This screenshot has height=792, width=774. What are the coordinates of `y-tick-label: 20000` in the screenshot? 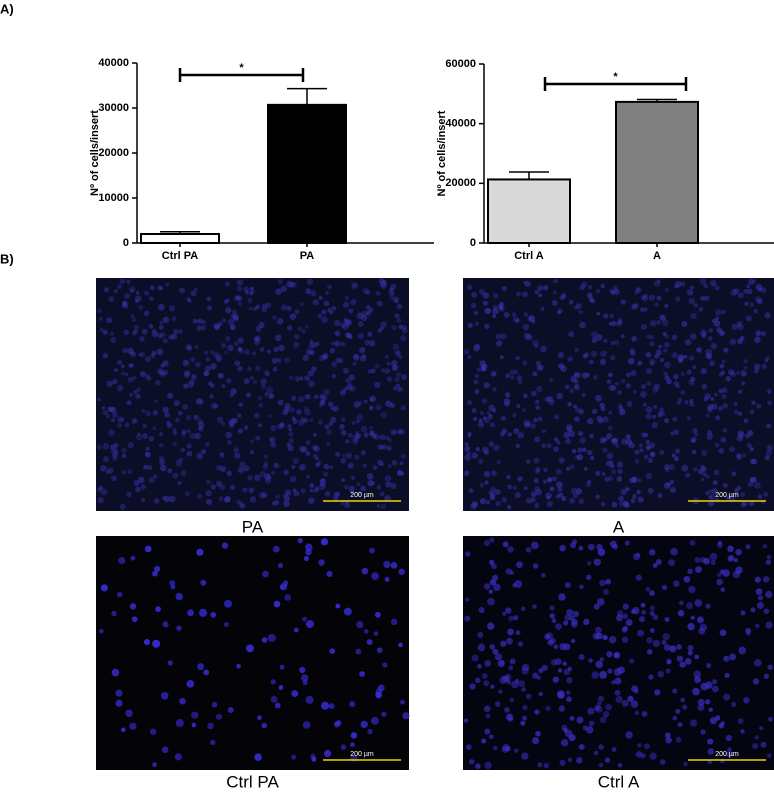 It's located at (460, 183).